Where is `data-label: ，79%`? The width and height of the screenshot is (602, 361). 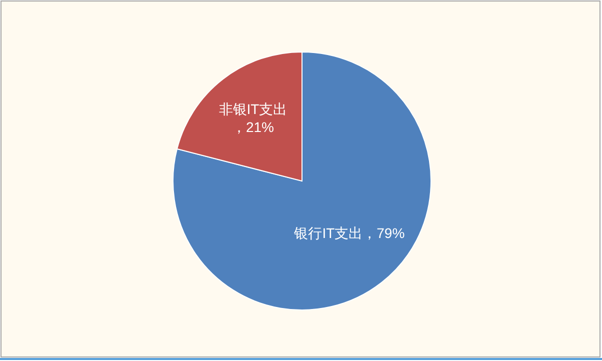 data-label: ，79% is located at coordinates (383, 233).